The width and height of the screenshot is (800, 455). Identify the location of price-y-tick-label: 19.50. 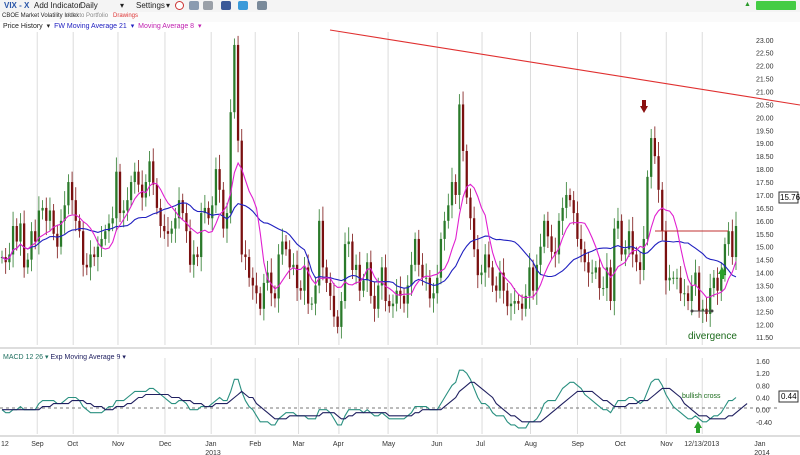
(765, 131).